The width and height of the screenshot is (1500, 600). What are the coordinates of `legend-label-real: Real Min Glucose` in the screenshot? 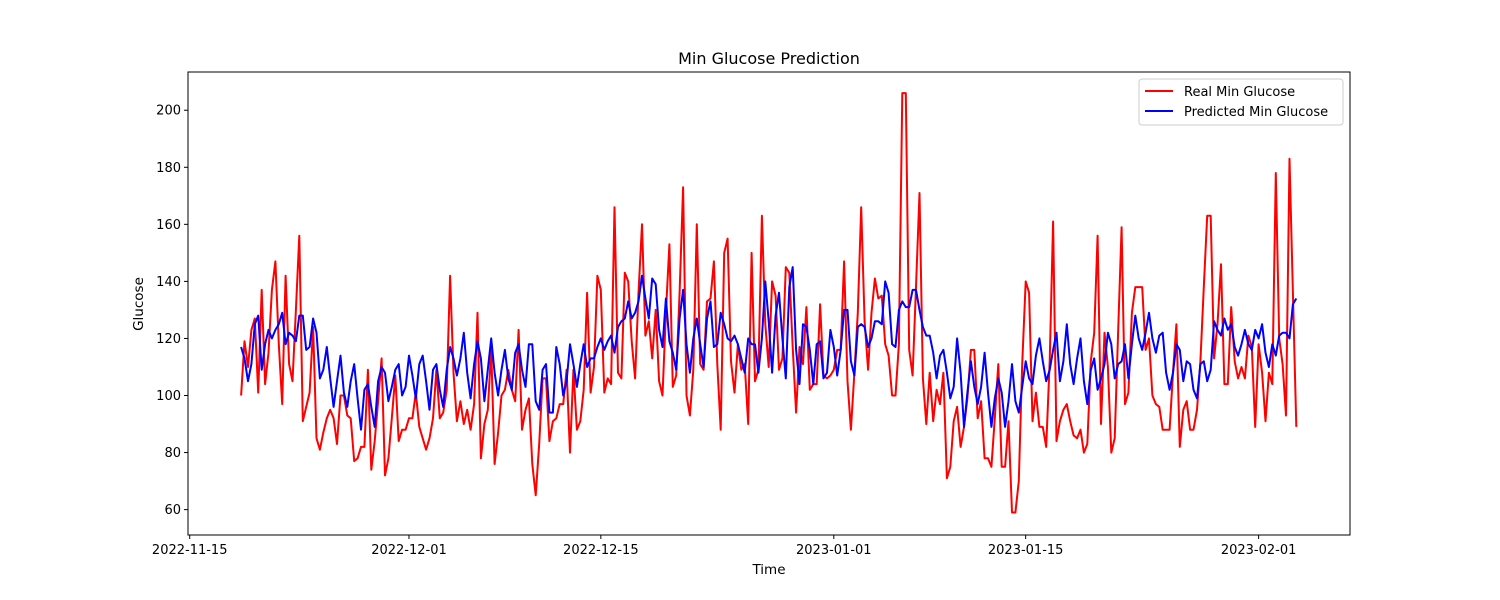 It's located at (1239, 92).